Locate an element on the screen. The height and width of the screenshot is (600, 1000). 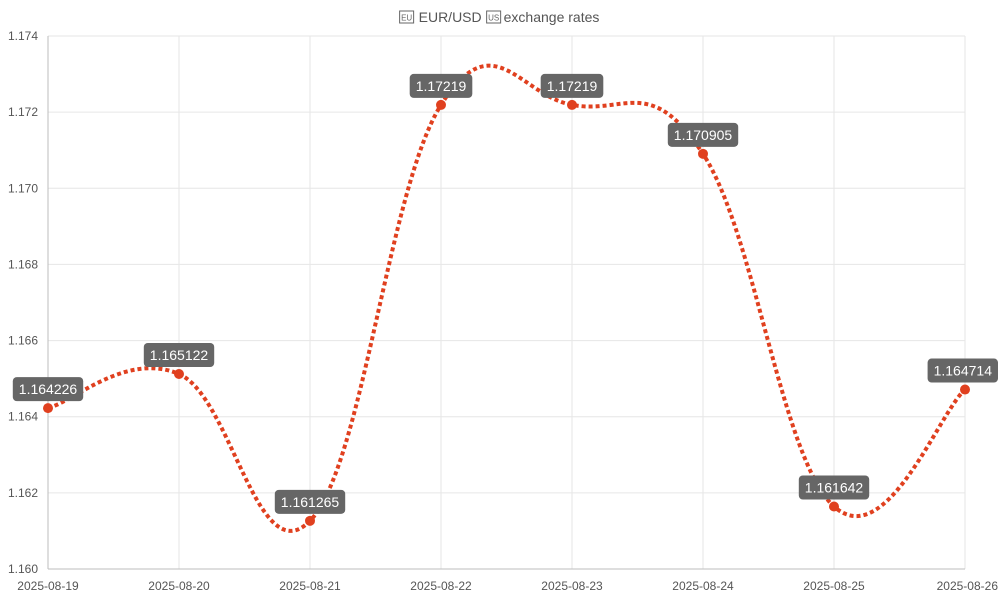
data-label-text: 1.161642 is located at coordinates (834, 487).